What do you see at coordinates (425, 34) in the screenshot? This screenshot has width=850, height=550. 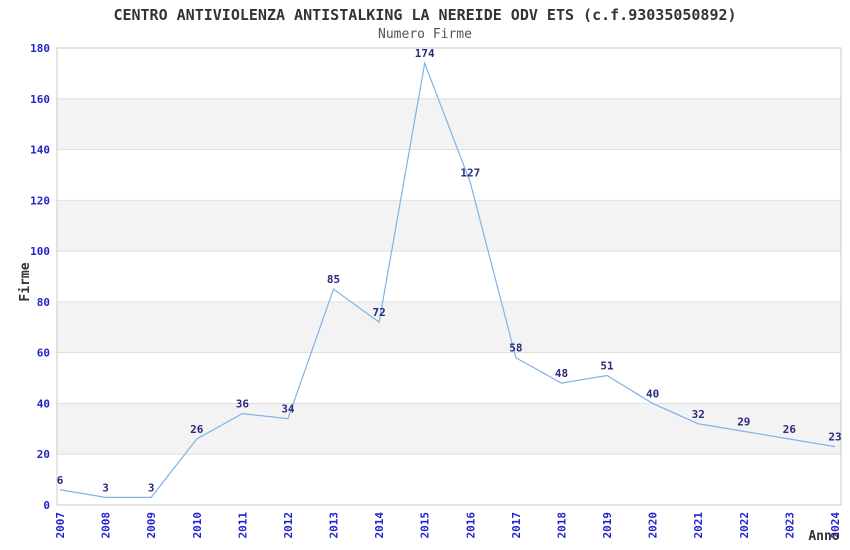 I see `chart-subtitle: Numero Firme` at bounding box center [425, 34].